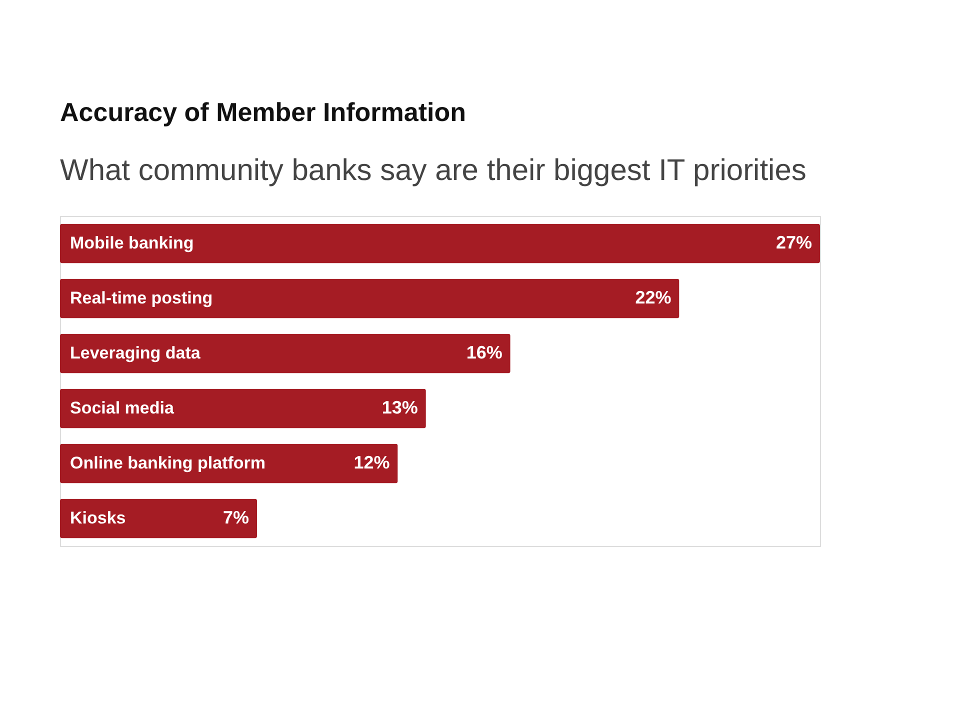 The height and width of the screenshot is (724, 962). What do you see at coordinates (433, 170) in the screenshot?
I see `chart-subtitle: What community banks say are their biggest IT priorities` at bounding box center [433, 170].